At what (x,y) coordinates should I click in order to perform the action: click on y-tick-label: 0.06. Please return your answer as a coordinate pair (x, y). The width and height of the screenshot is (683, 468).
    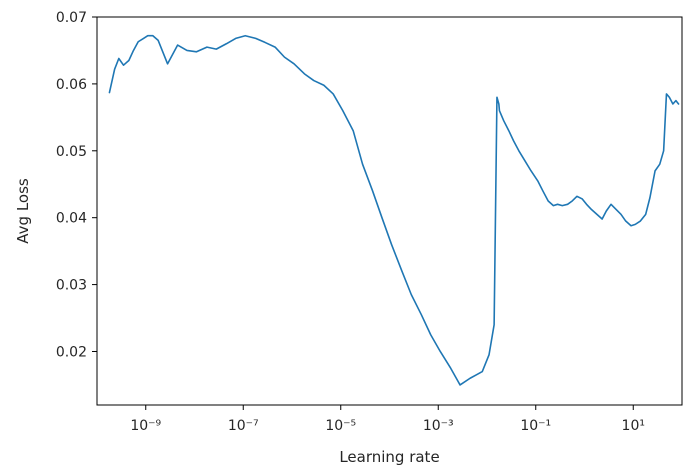
    Looking at the image, I should click on (71, 85).